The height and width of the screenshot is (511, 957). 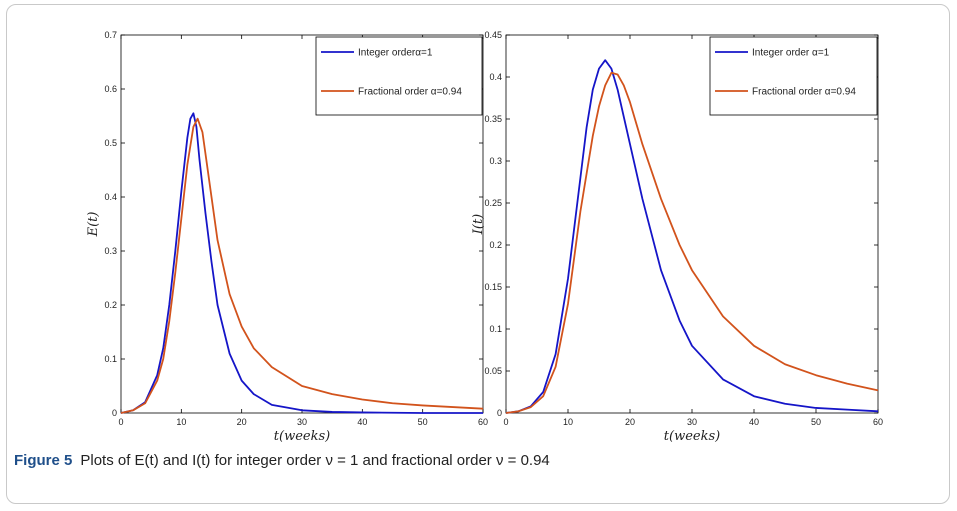 I want to click on legend-label: Integer orderα=1, so click(x=395, y=53).